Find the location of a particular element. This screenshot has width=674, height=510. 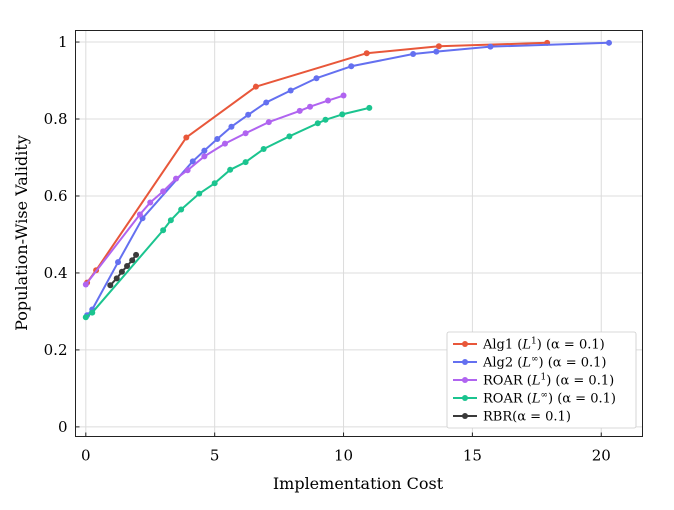

x-axis-ticks: 0 5 10 15 20 is located at coordinates (346, 448).